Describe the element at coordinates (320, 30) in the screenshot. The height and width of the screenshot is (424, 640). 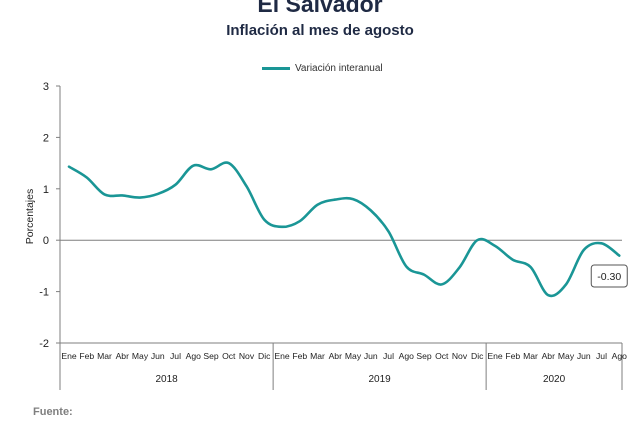
I see `chart-subtitle: Inflación al mes de agosto` at that location.